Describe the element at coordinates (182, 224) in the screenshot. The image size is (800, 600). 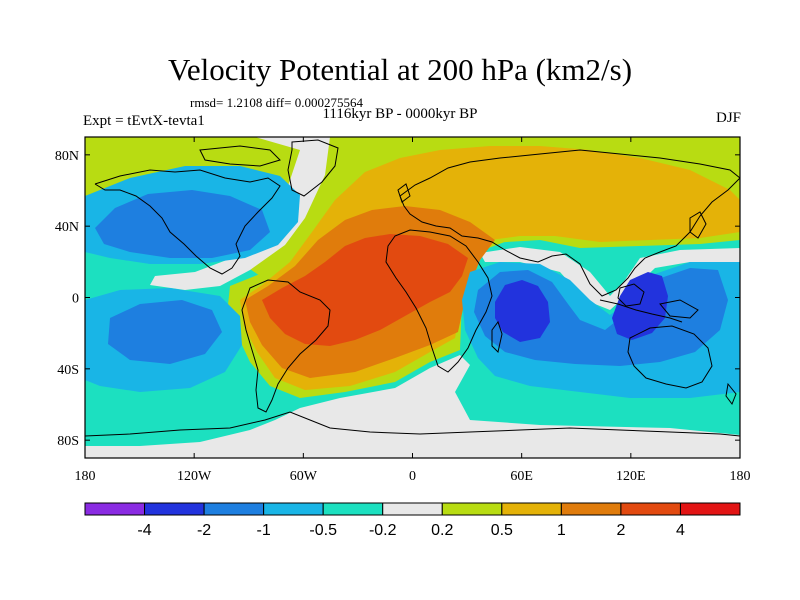
I see `band-neg-medblue-npac` at that location.